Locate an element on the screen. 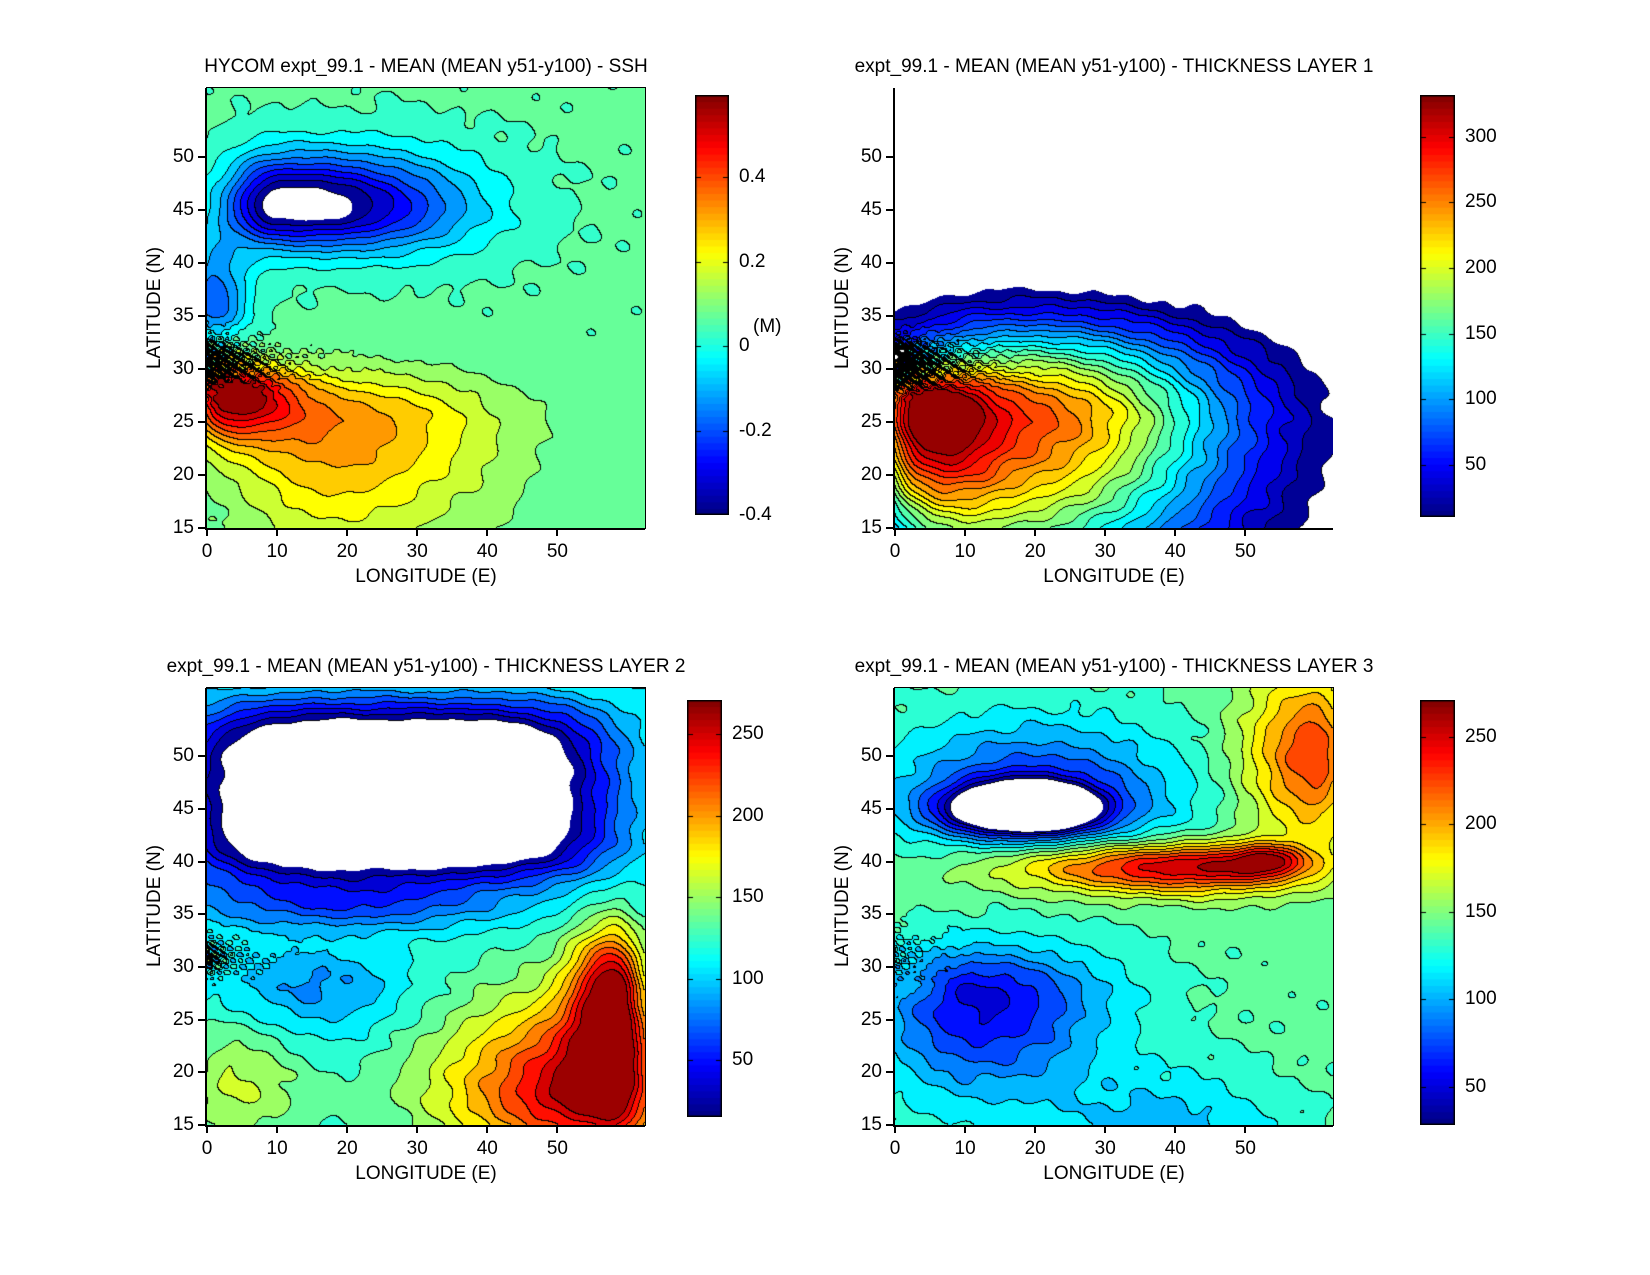  layer2-thickness-contour-field is located at coordinates (426, 906).